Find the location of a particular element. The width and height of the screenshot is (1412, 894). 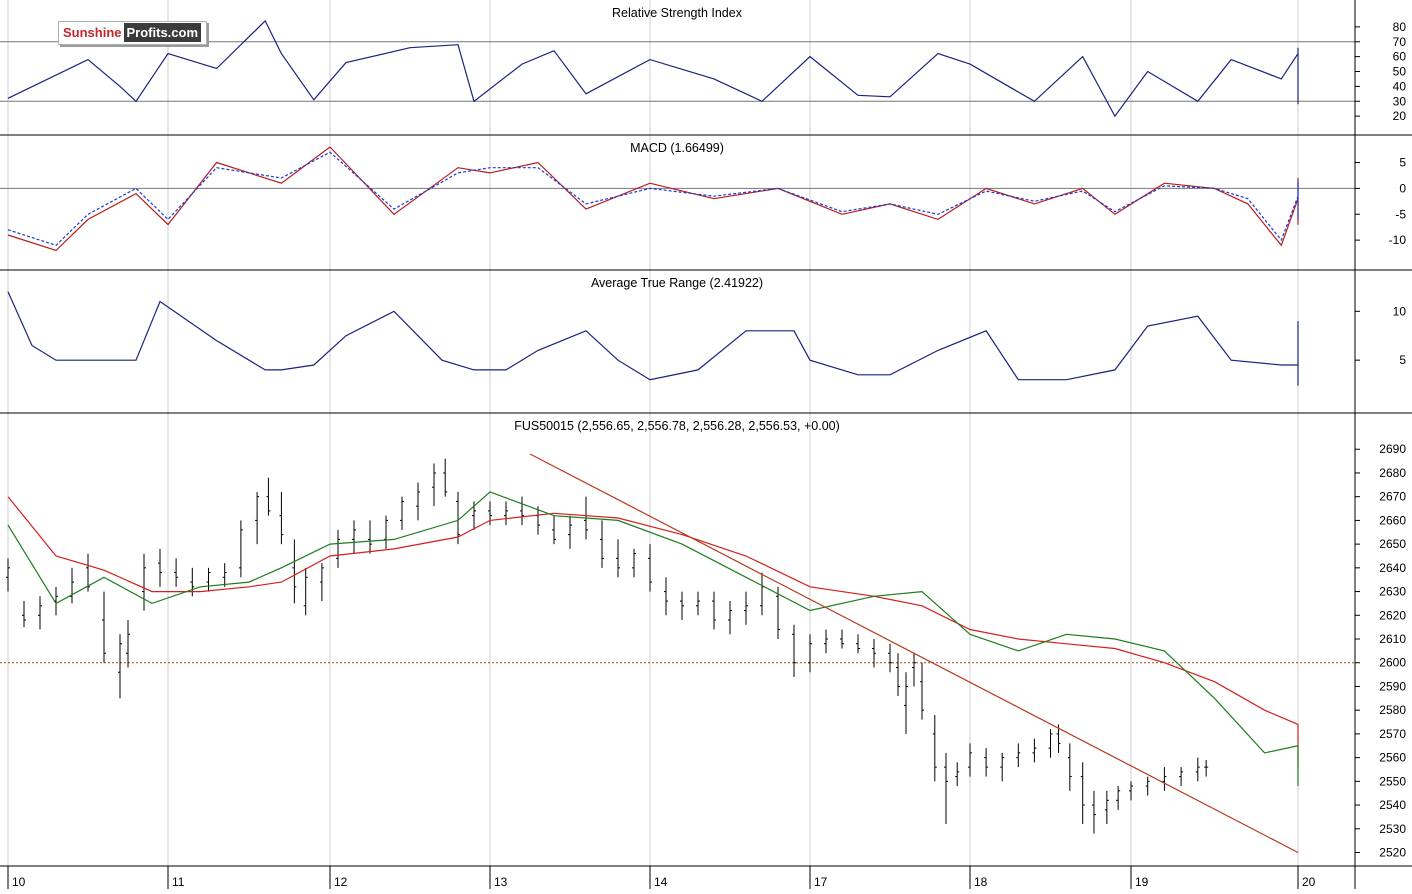

y-tick-label-rsi-60: 60 is located at coordinates (1400, 57).